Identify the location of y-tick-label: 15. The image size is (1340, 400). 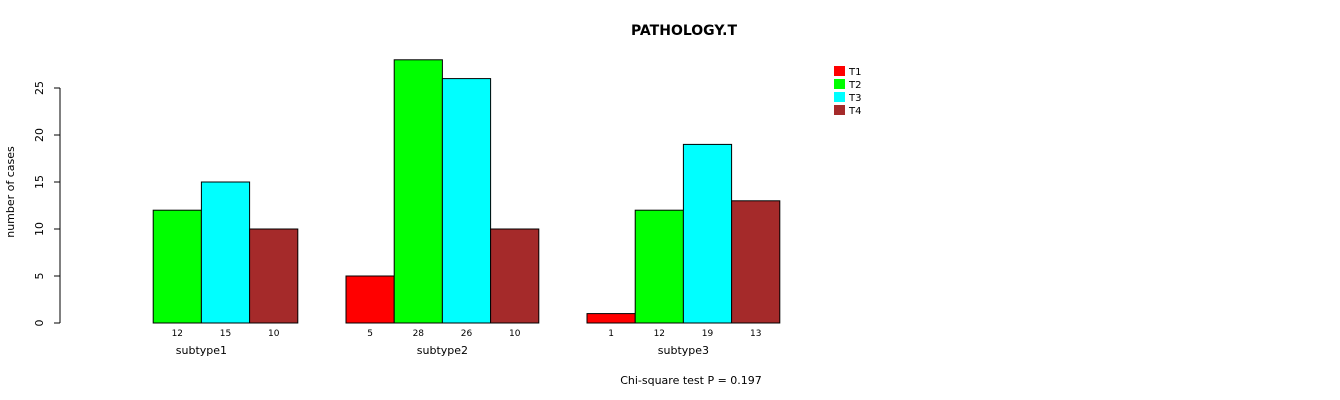
(39, 182).